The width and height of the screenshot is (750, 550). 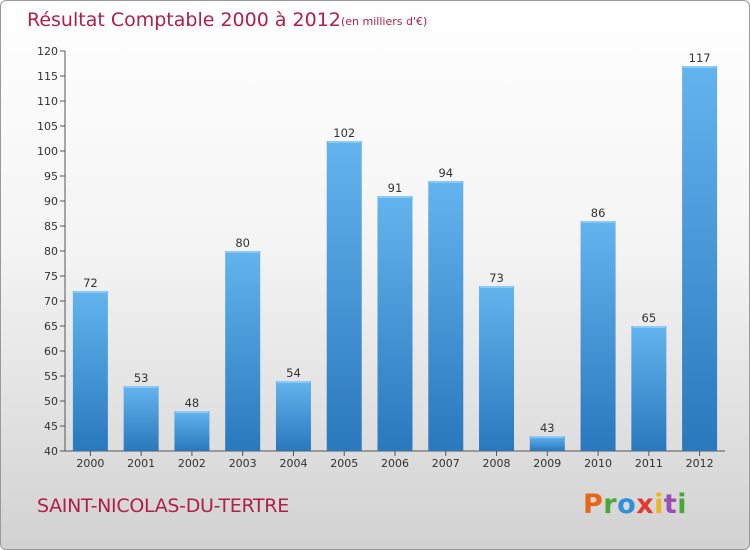 What do you see at coordinates (445, 173) in the screenshot?
I see `data-label: 94` at bounding box center [445, 173].